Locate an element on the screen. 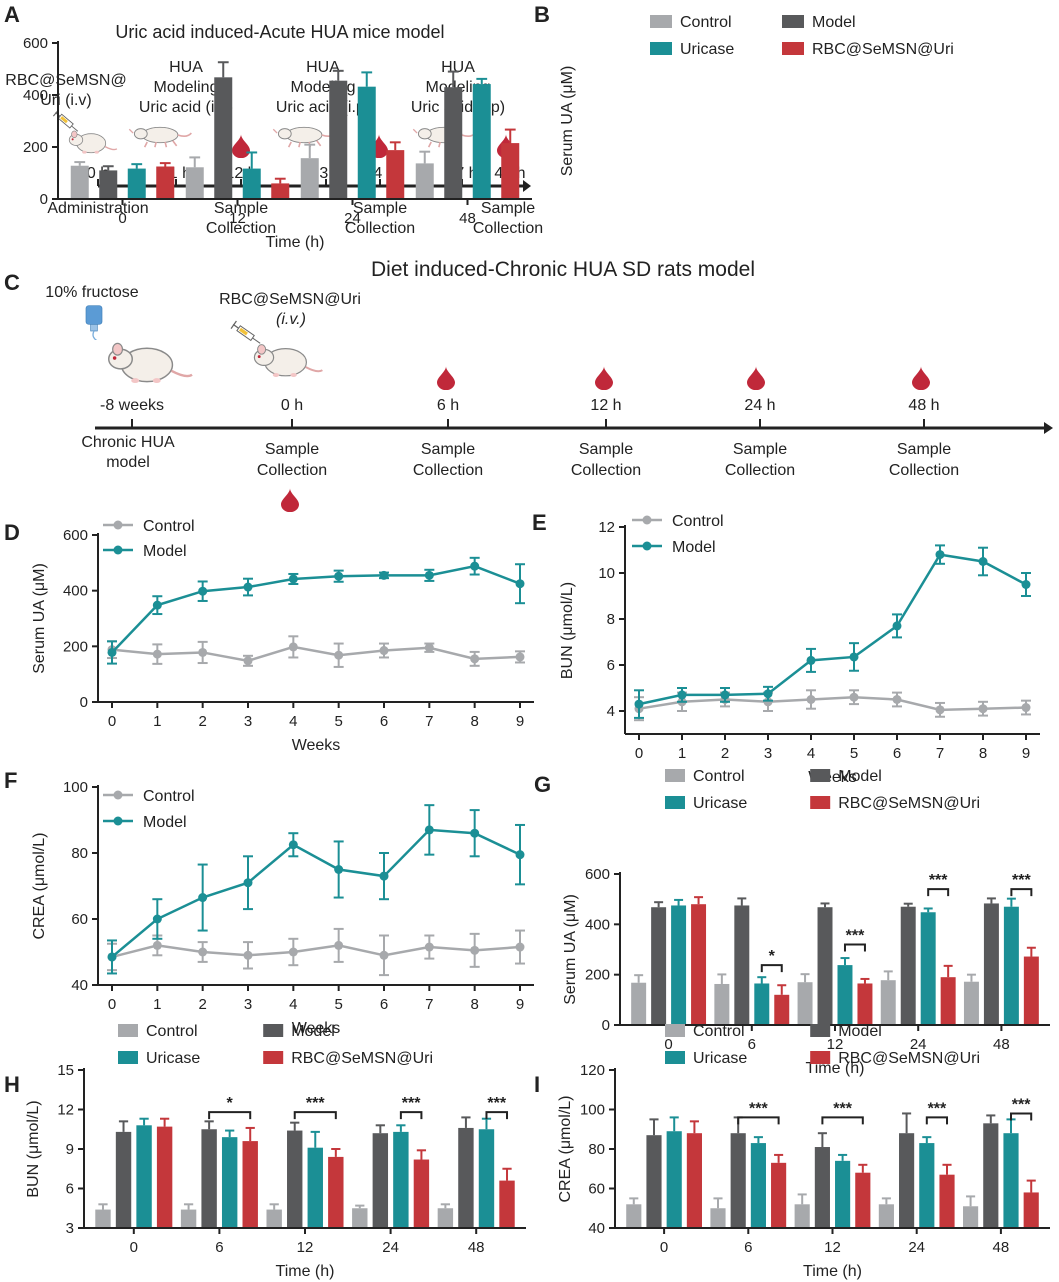 The height and width of the screenshot is (1282, 1059). y-tick-label: 6 is located at coordinates (70, 1189).